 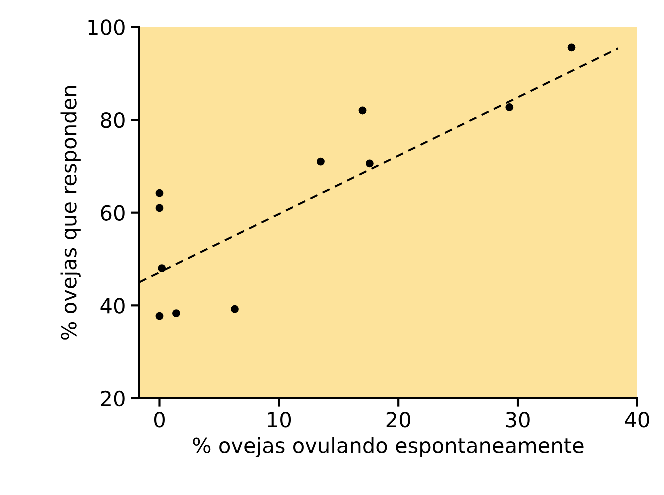 What do you see at coordinates (70, 213) in the screenshot?
I see `y-axis-title: % ovejas que responden` at bounding box center [70, 213].